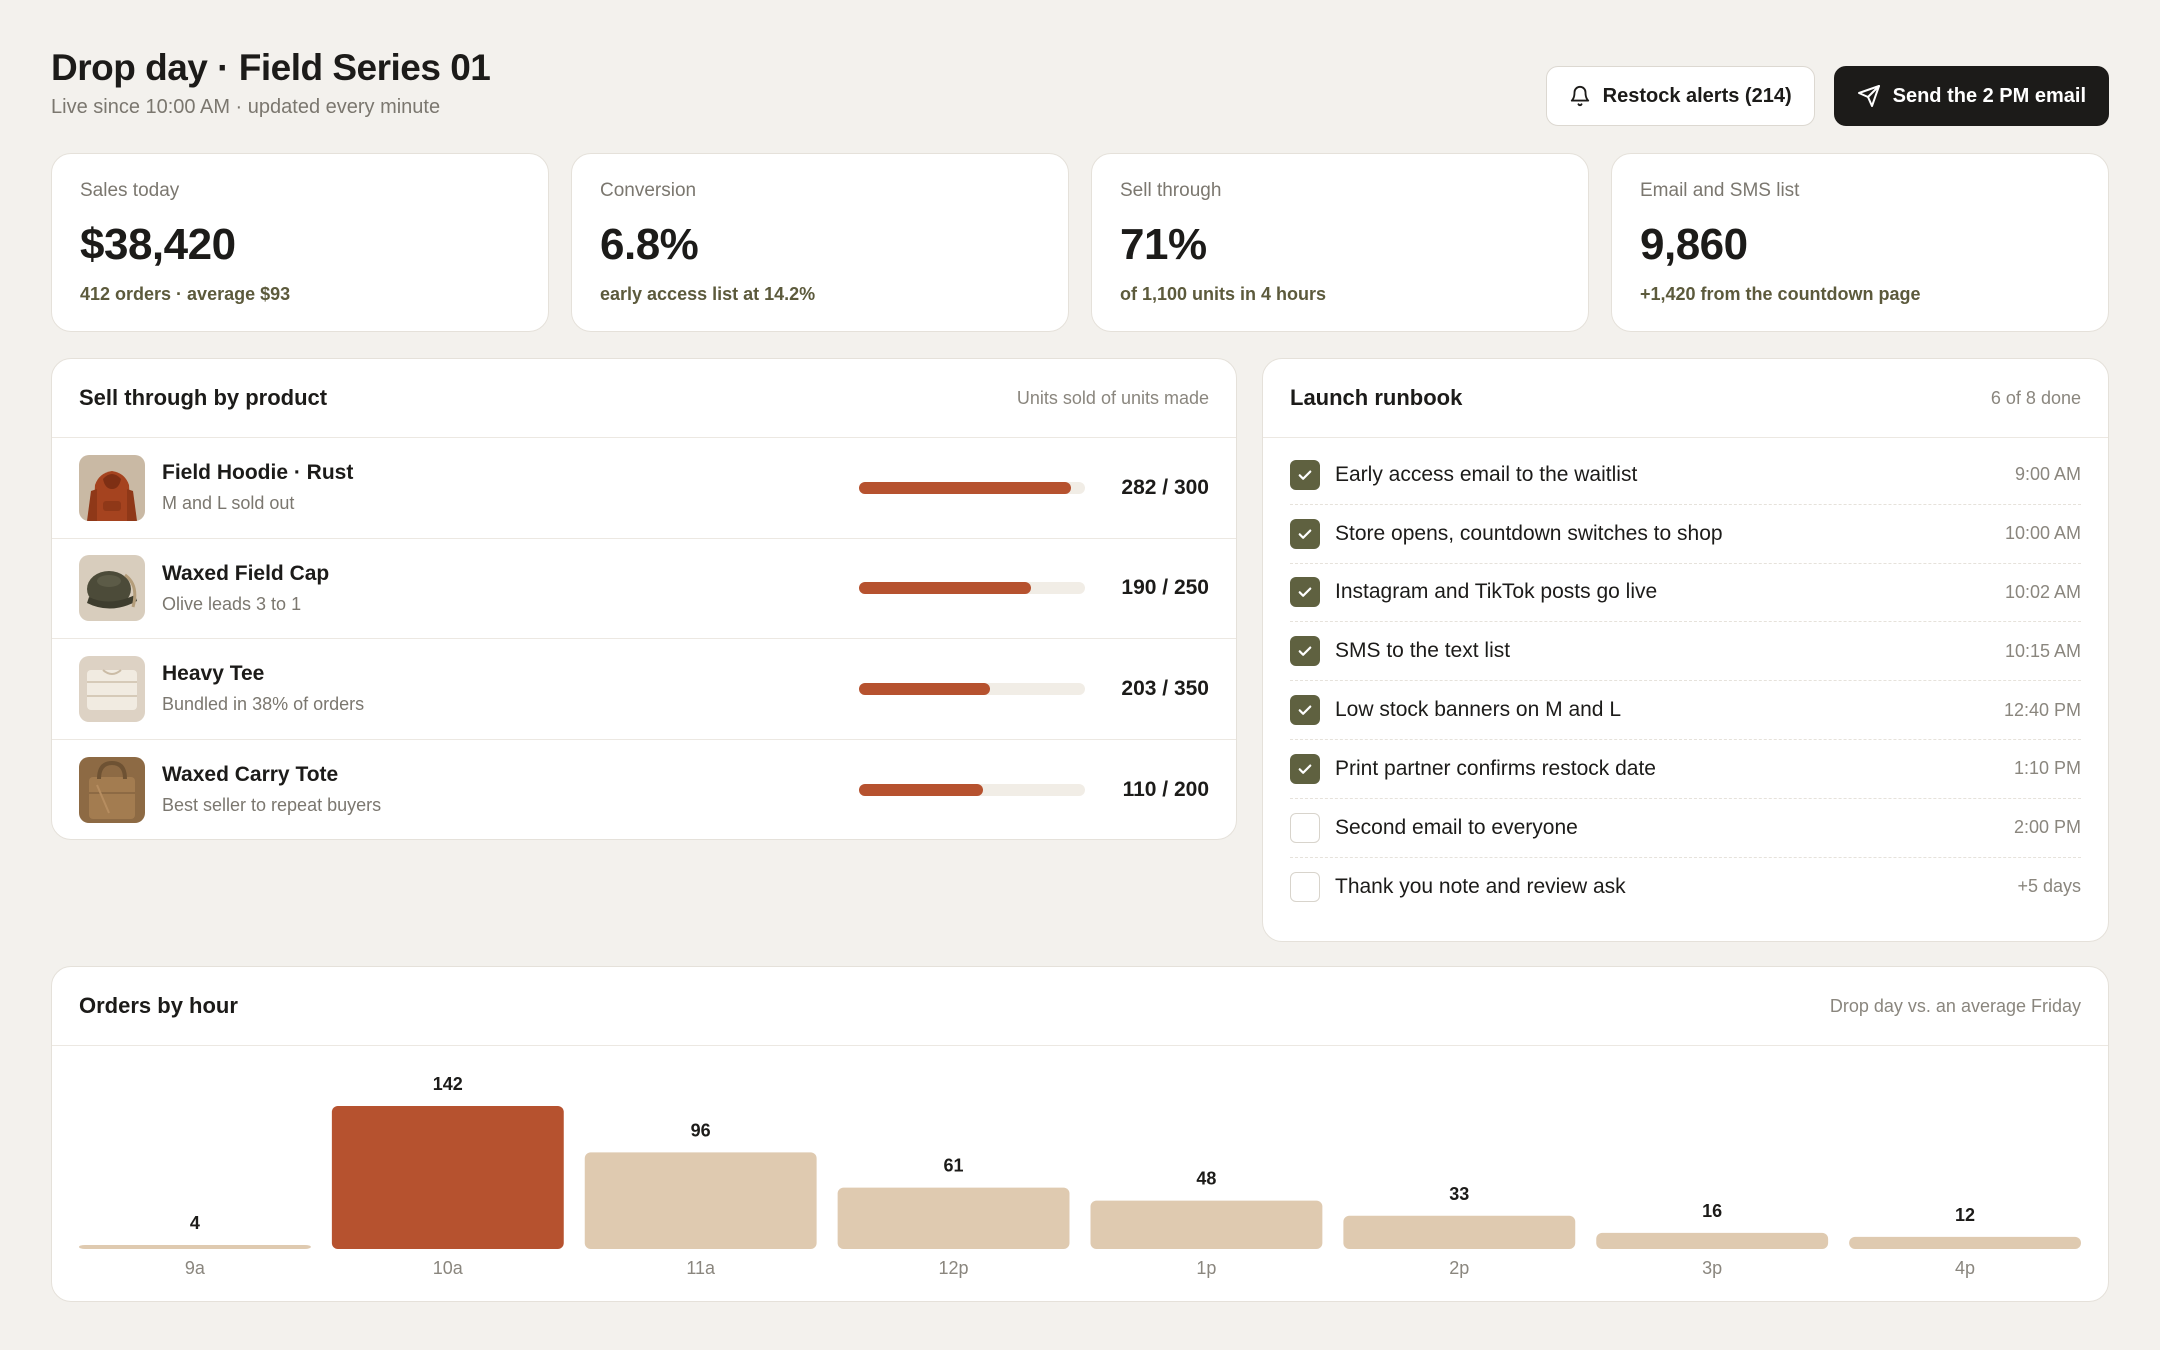 The height and width of the screenshot is (1350, 2160). What do you see at coordinates (1965, 1215) in the screenshot?
I see `bar-value-label: 12` at bounding box center [1965, 1215].